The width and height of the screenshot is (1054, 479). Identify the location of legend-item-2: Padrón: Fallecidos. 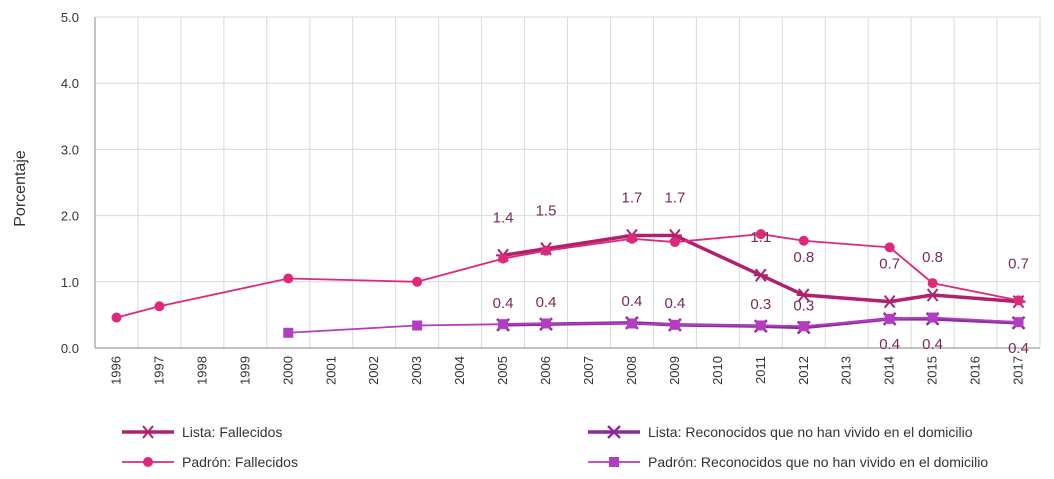
(210, 462).